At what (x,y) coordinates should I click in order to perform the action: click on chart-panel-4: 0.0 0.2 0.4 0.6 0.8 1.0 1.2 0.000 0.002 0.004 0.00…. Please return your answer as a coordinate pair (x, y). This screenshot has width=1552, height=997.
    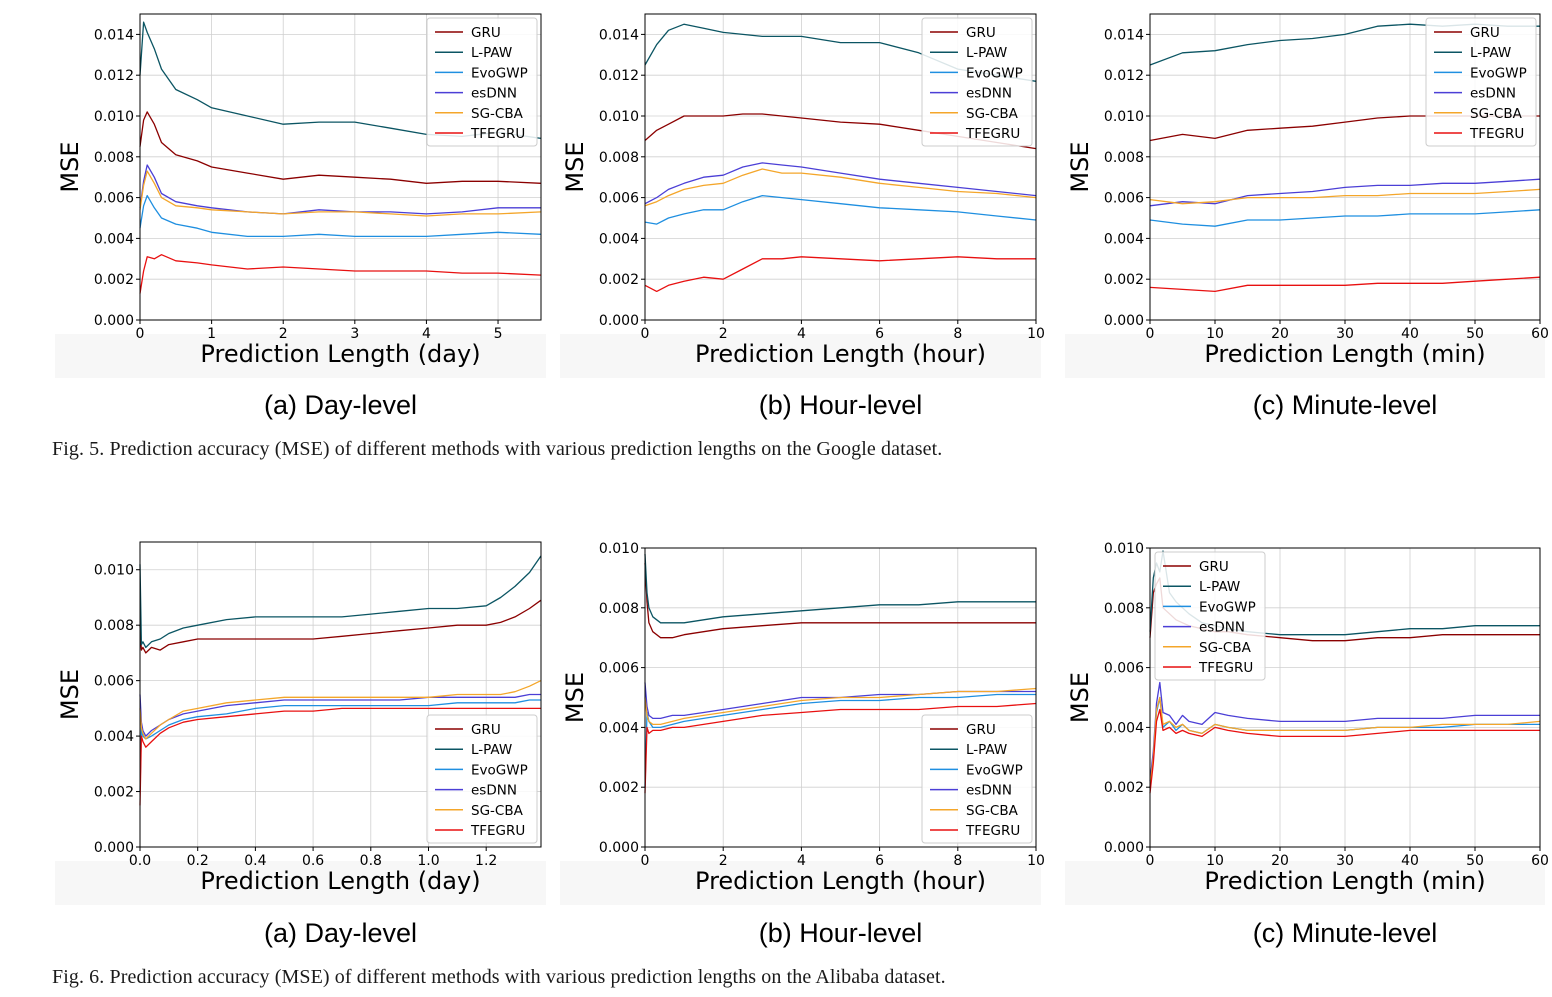
    Looking at the image, I should click on (300, 744).